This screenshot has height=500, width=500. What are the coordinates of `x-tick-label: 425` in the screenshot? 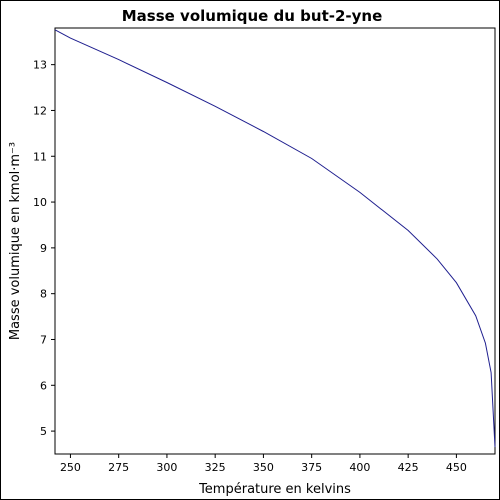 It's located at (408, 467).